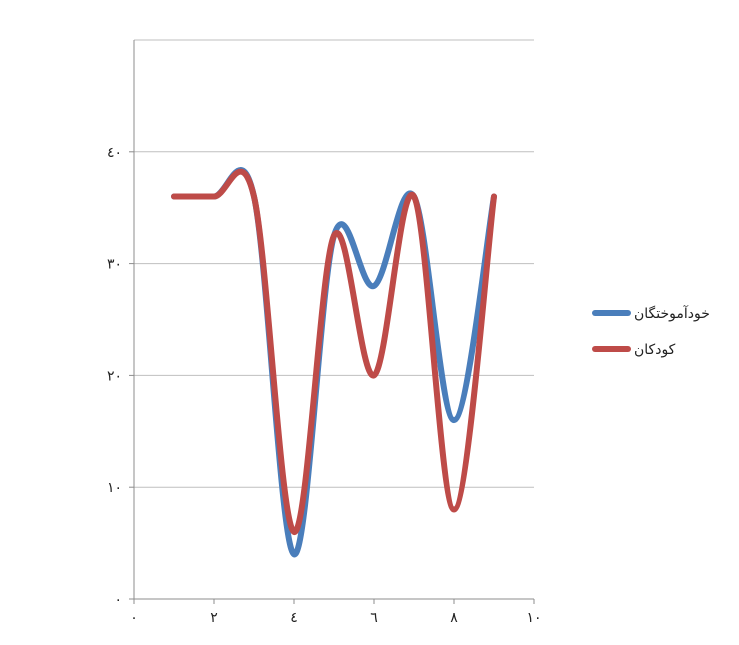 This screenshot has height=645, width=739. I want to click on legend-label-1: کودکان, so click(655, 350).